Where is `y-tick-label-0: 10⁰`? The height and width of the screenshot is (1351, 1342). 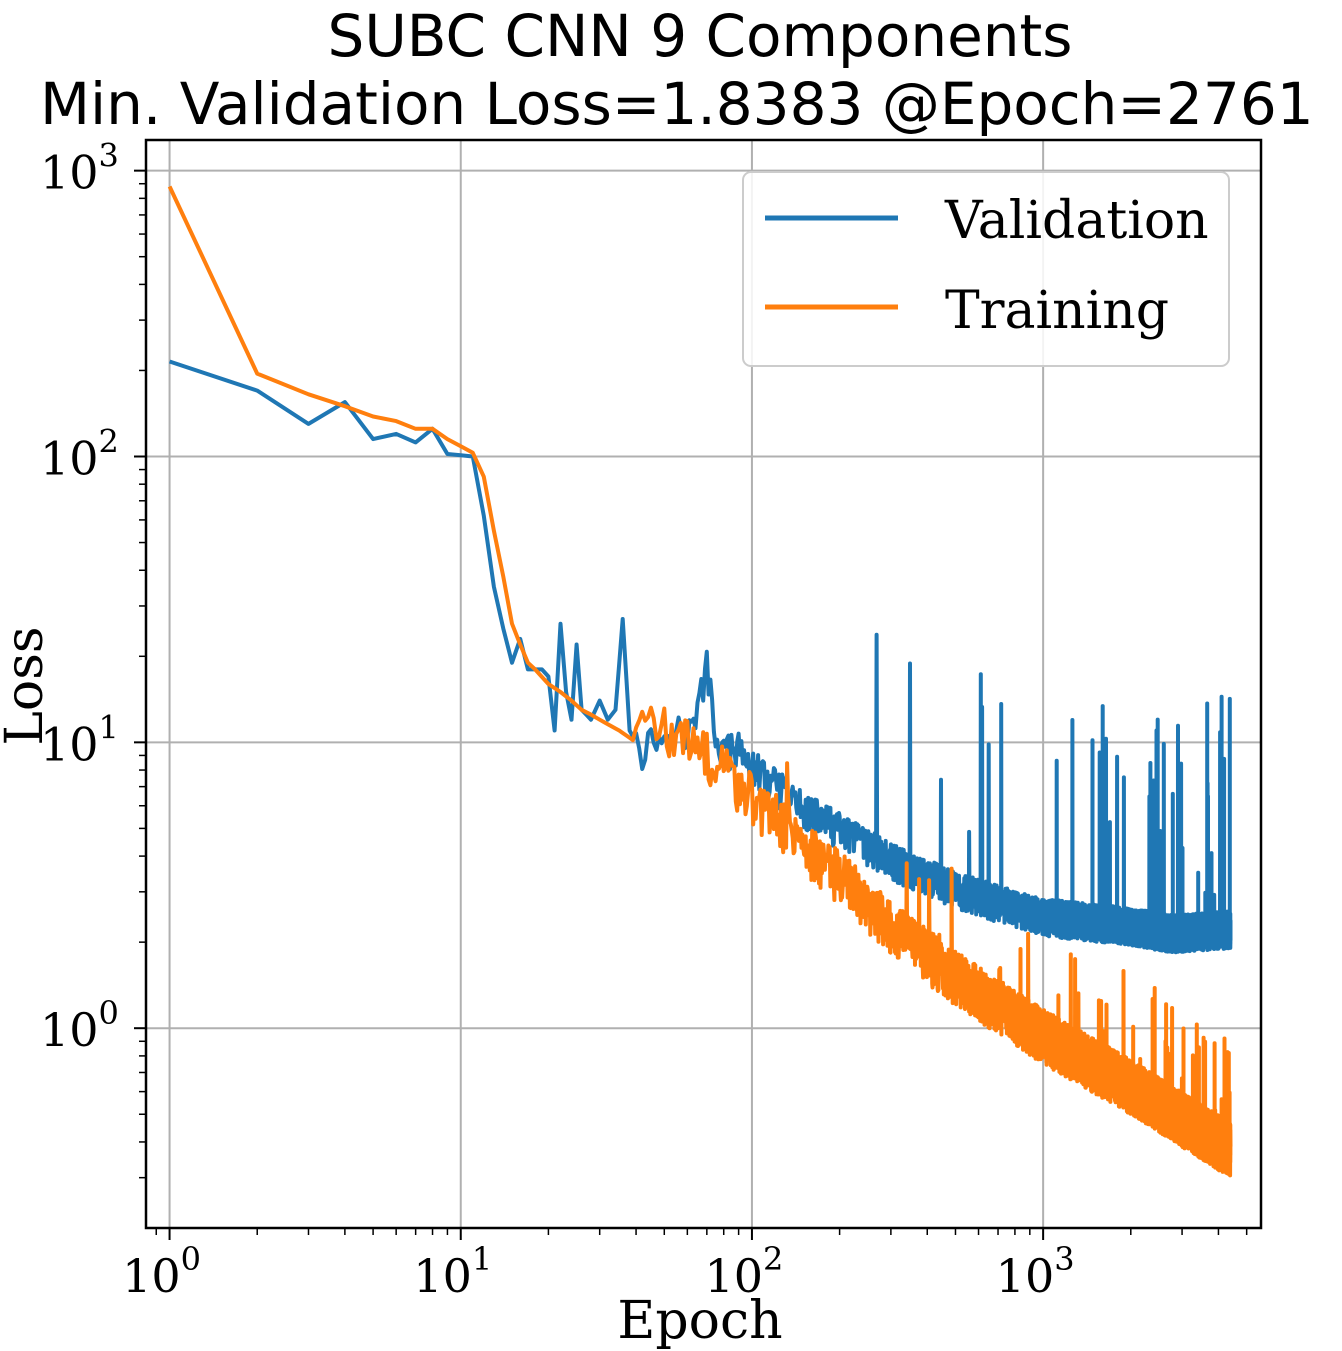 y-tick-label-0: 10⁰ is located at coordinates (79, 1025).